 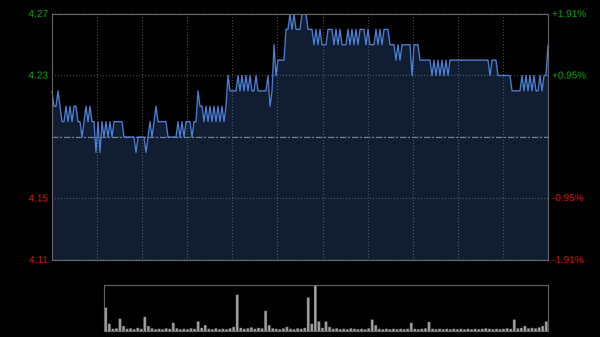 I want to click on y2-tick-label: +1.91%, so click(x=569, y=14).